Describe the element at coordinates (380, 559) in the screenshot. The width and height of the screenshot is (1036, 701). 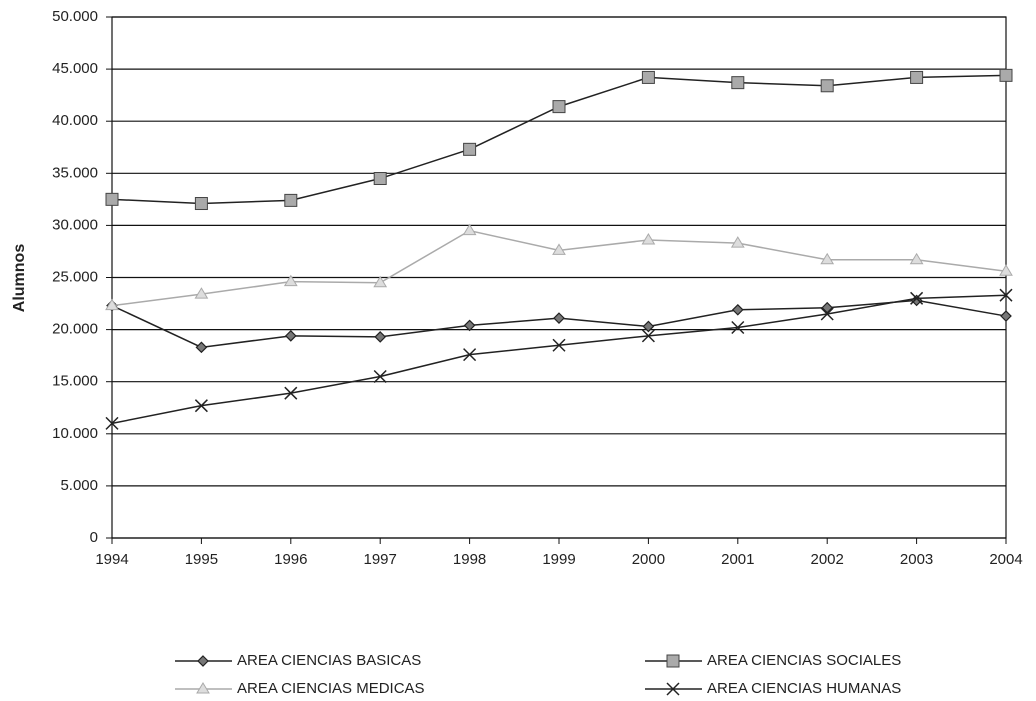
I see `x-tick-label: 1997` at that location.